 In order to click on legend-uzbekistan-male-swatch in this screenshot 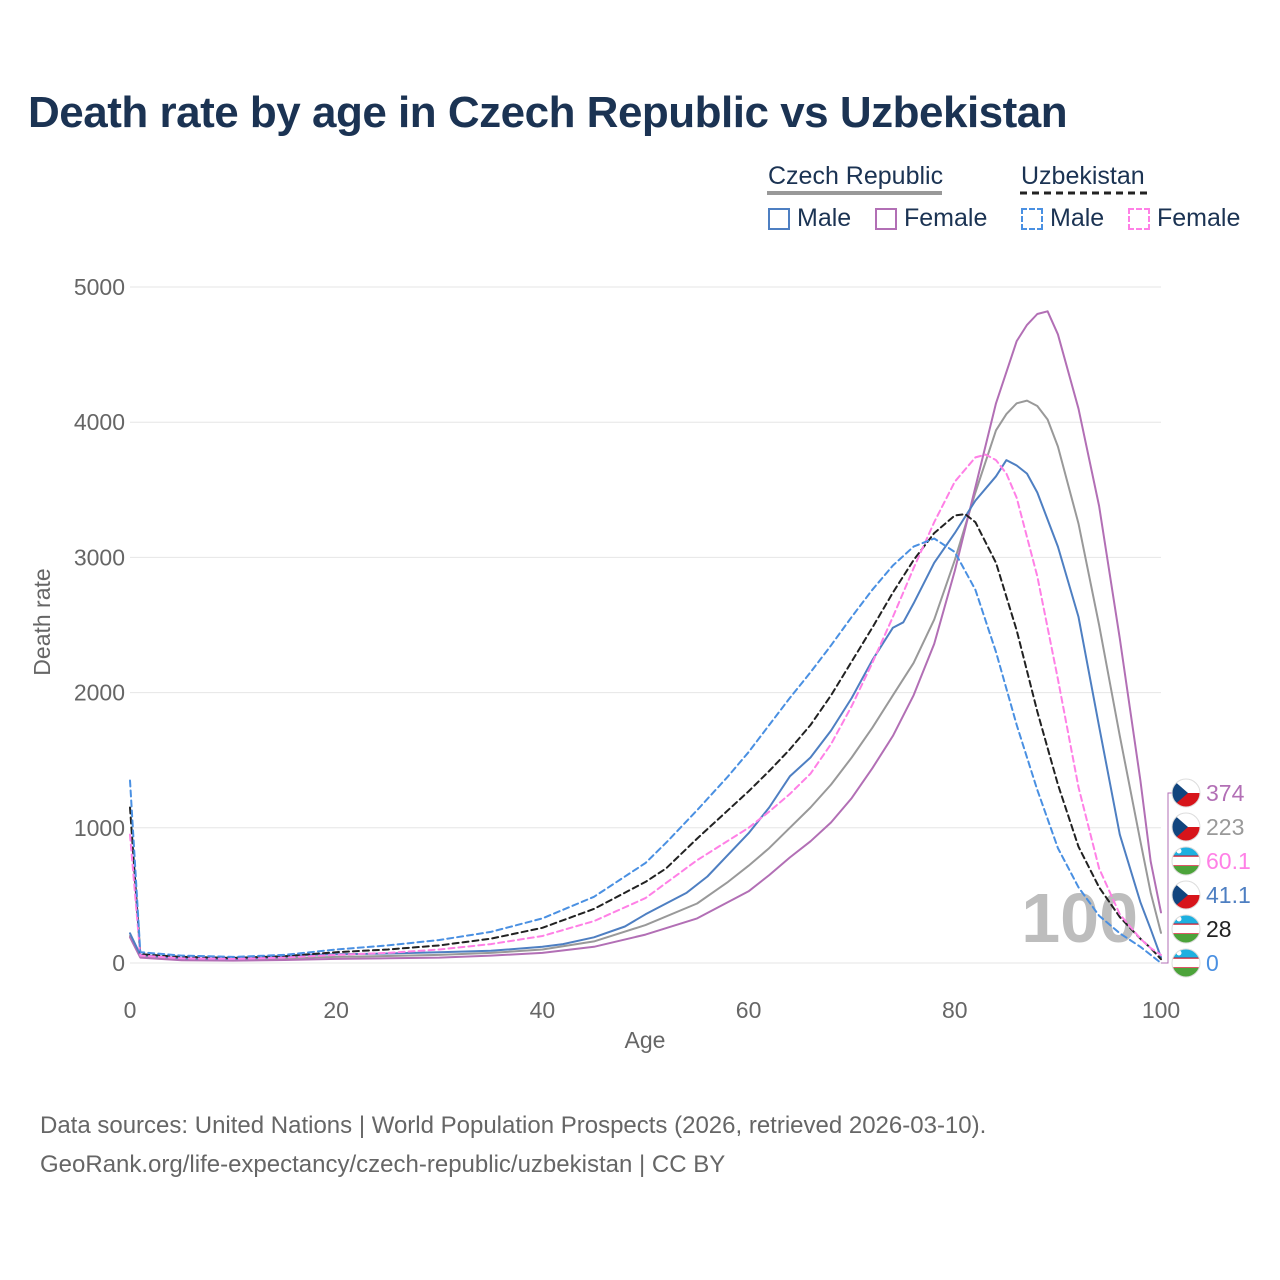, I will do `click(1032, 218)`.